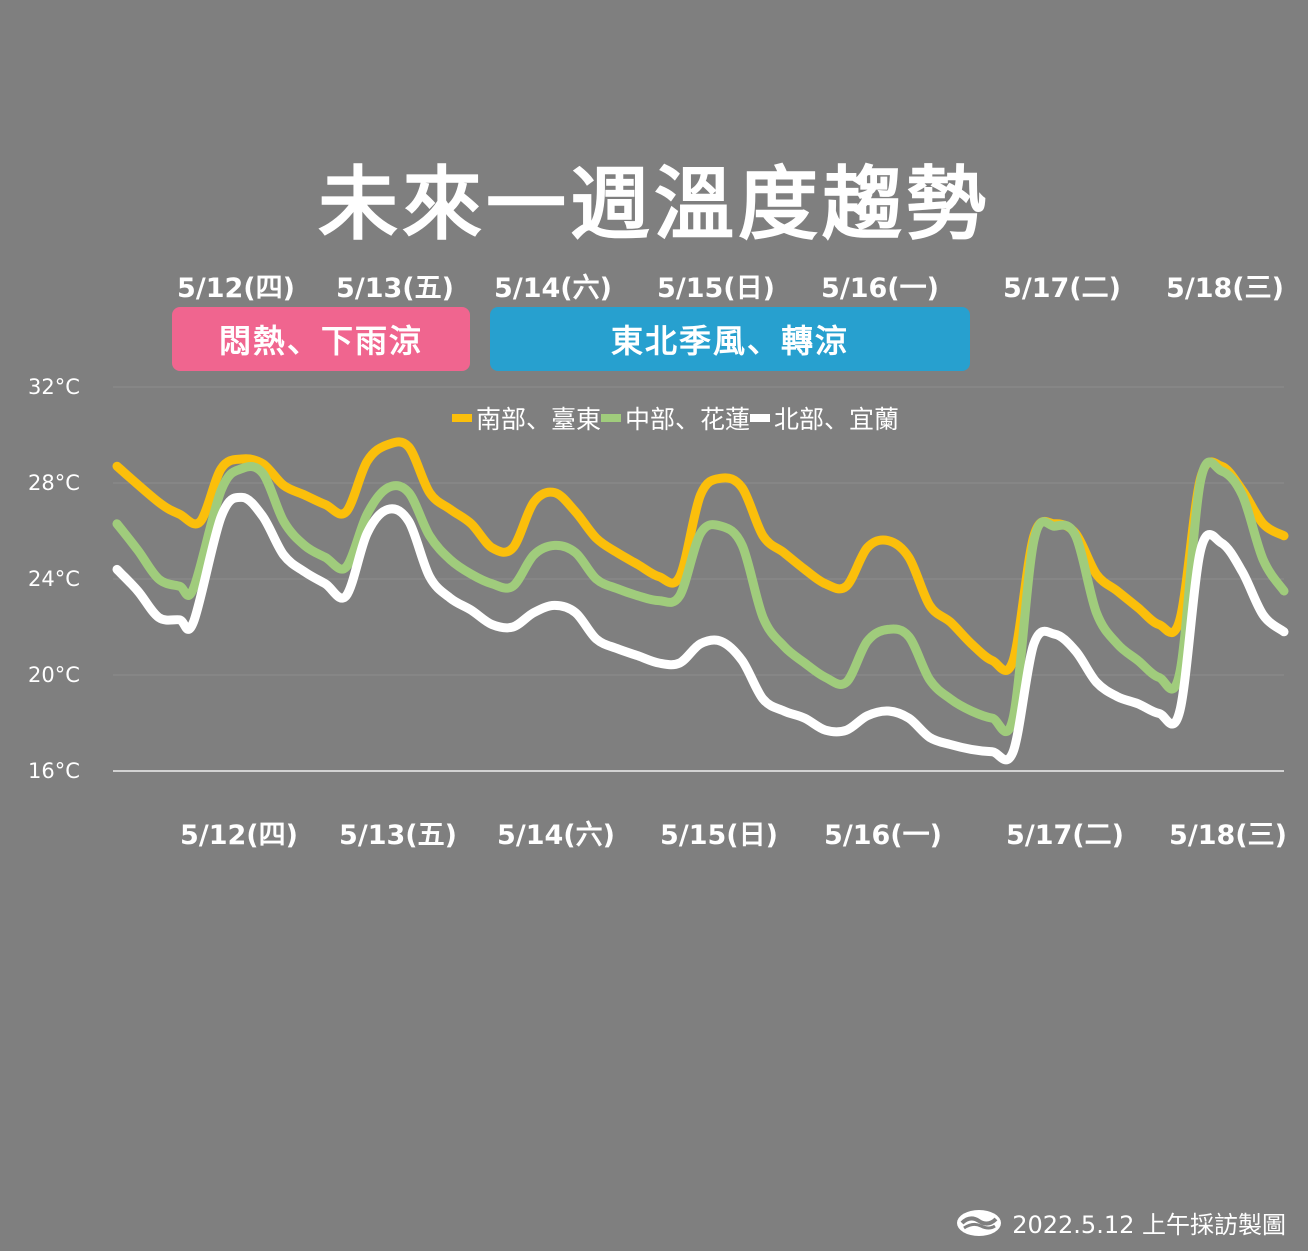 The image size is (1308, 1251). I want to click on x-tick-label: 5/17(二), so click(1065, 835).